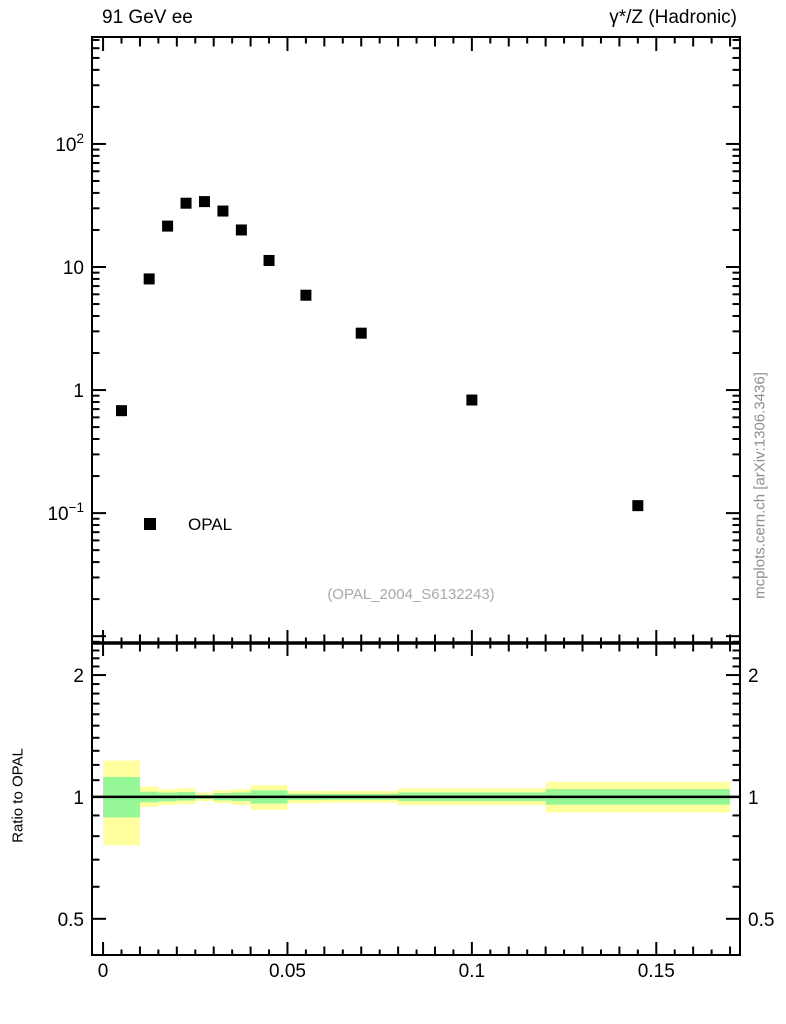 The height and width of the screenshot is (1024, 786). I want to click on x-tick-label: 0.1, so click(472, 971).